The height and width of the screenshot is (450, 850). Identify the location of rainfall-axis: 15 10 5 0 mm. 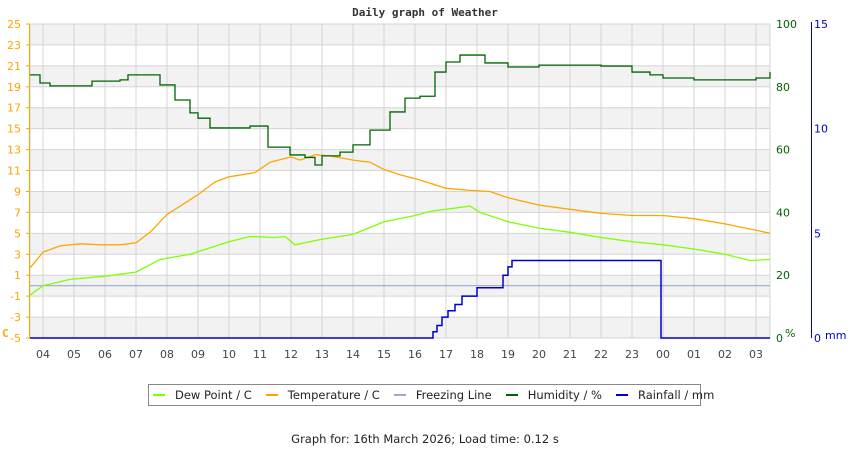
(828, 181).